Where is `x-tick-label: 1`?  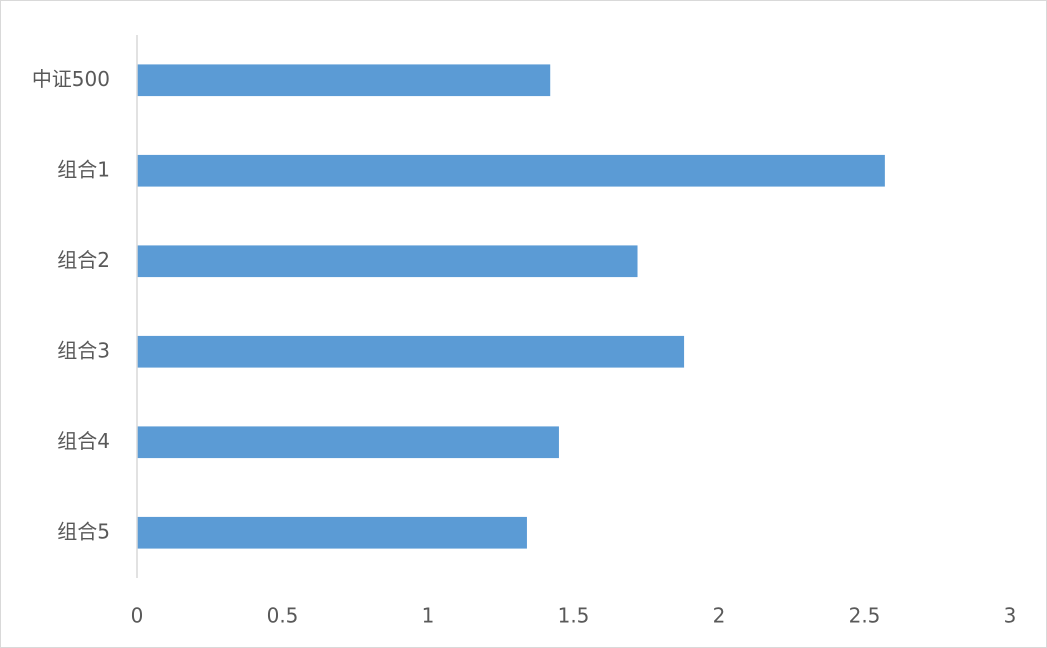
x-tick-label: 1 is located at coordinates (428, 616).